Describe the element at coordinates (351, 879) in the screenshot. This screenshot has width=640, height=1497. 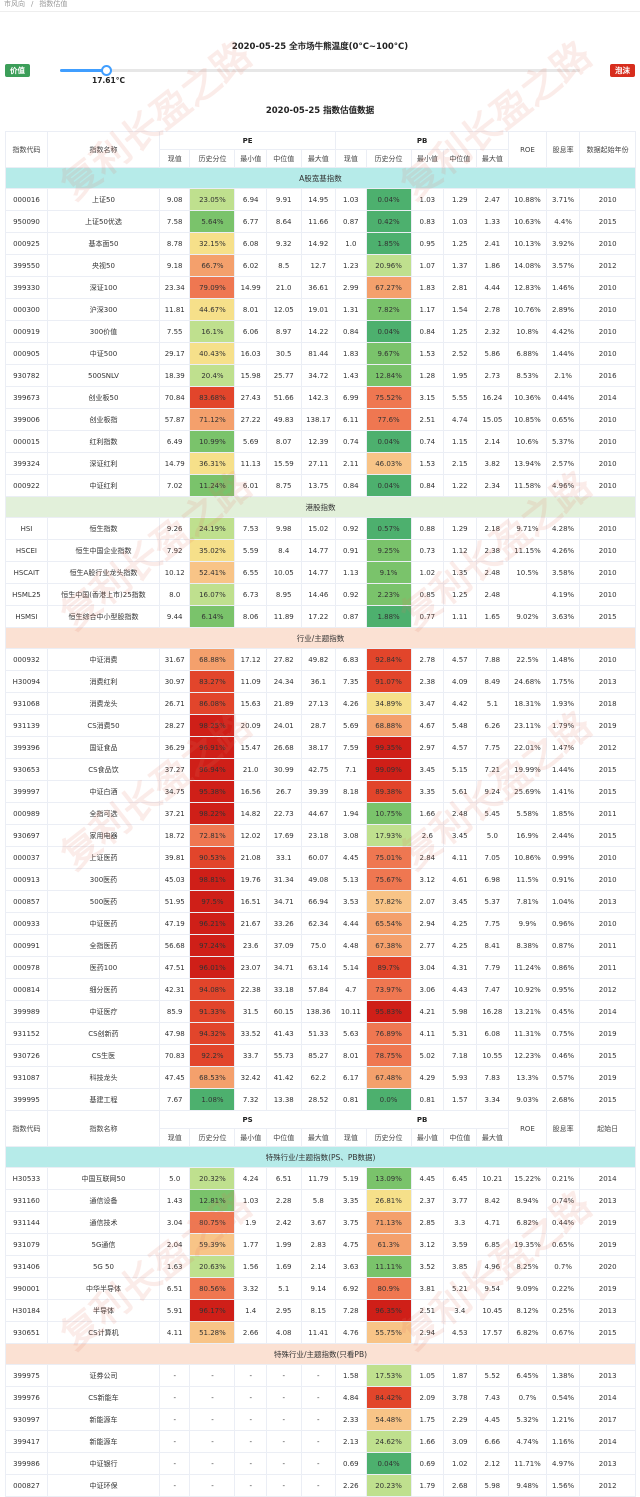
I see `pb-current: 5.13` at that location.